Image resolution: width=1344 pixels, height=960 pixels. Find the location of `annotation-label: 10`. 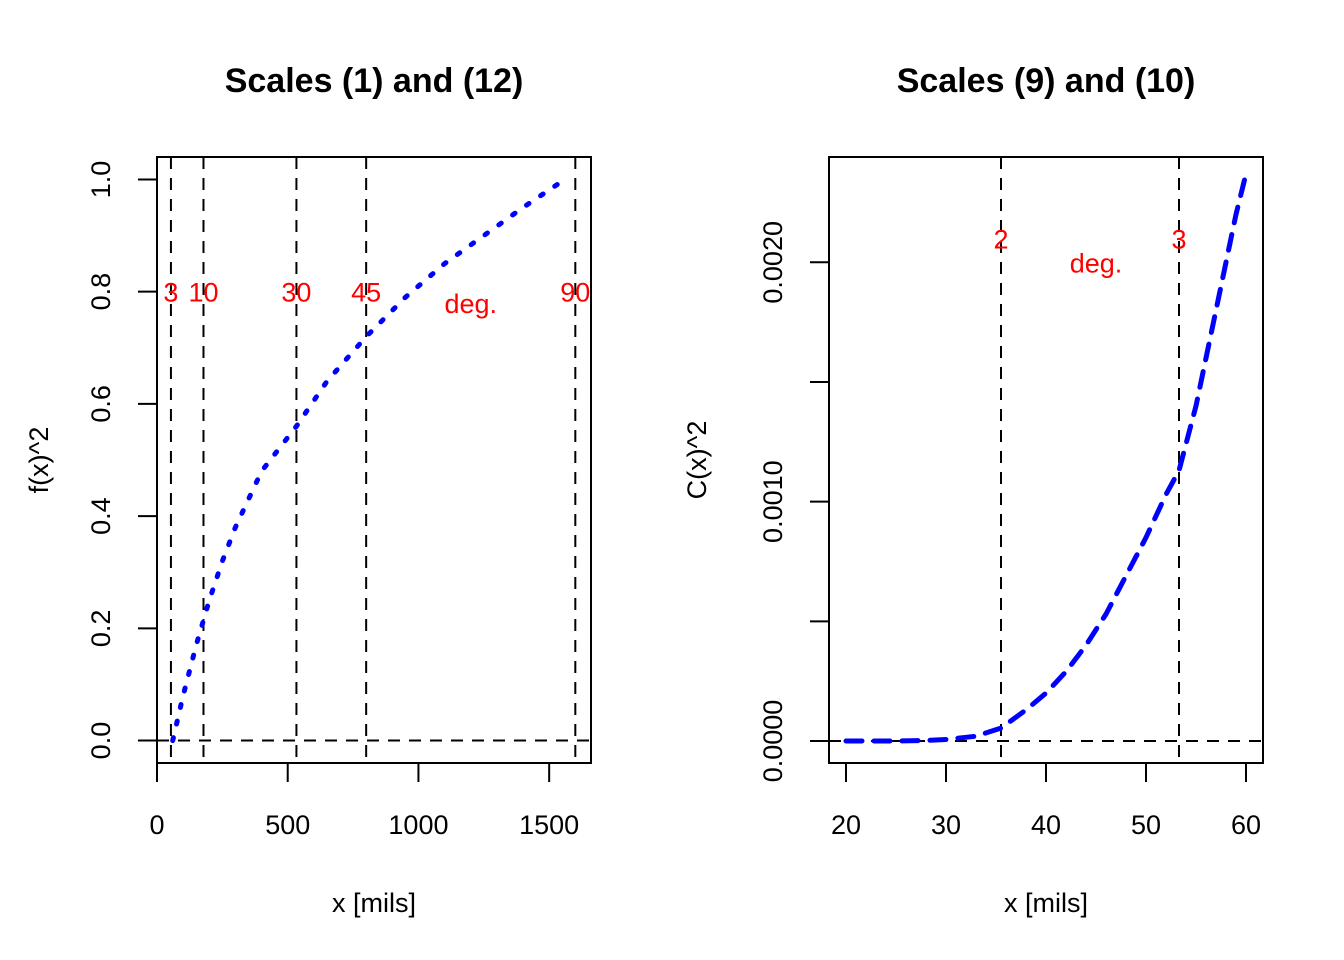

annotation-label: 10 is located at coordinates (203, 293).